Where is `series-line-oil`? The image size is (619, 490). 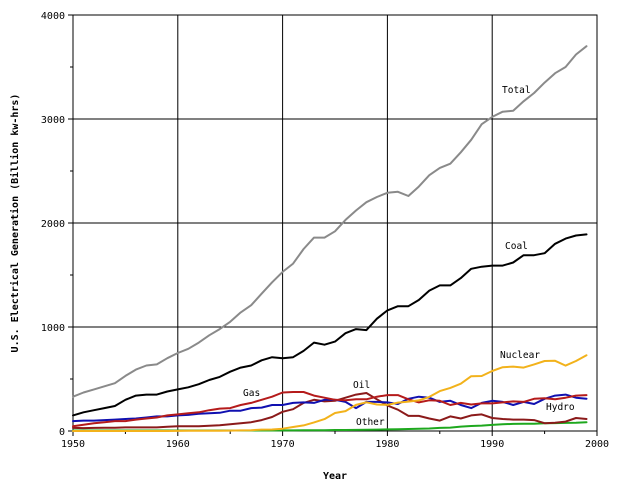 series-line-oil is located at coordinates (330, 411).